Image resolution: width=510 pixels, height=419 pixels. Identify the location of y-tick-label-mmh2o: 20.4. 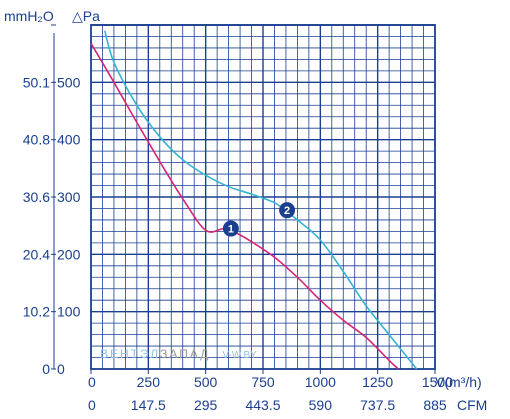
(36, 254).